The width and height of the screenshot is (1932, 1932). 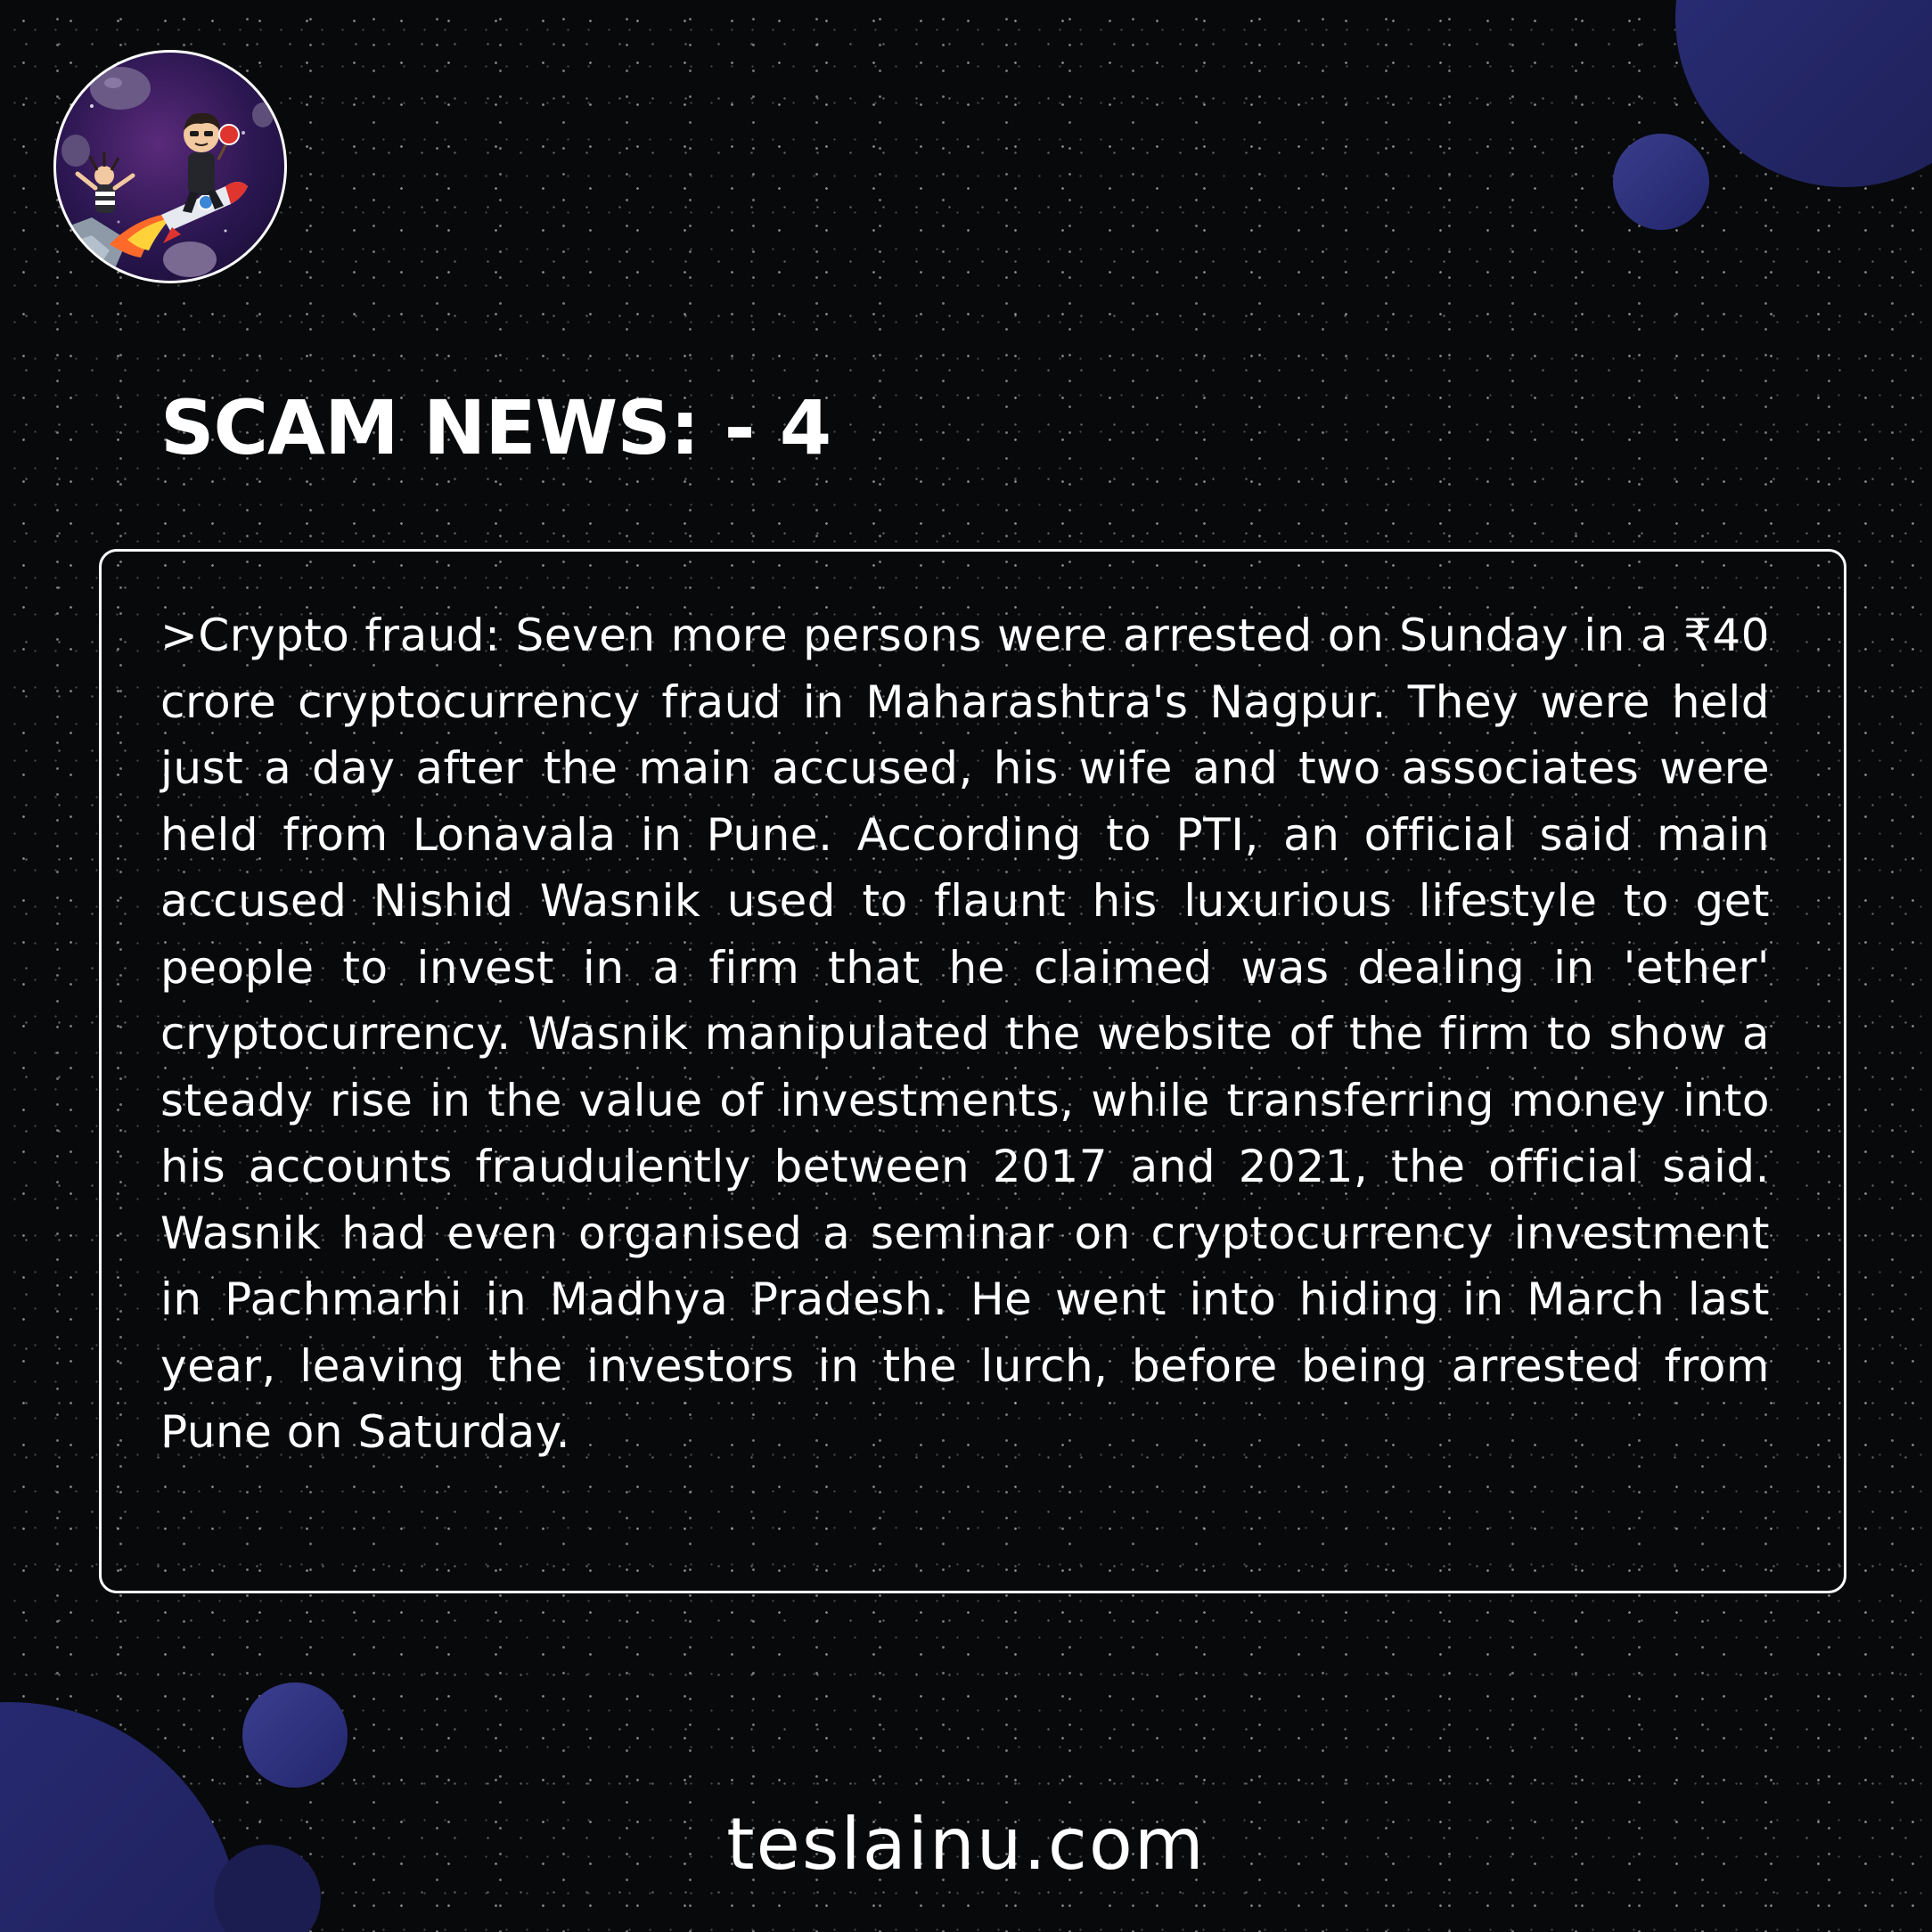 I want to click on avatar, so click(x=170, y=166).